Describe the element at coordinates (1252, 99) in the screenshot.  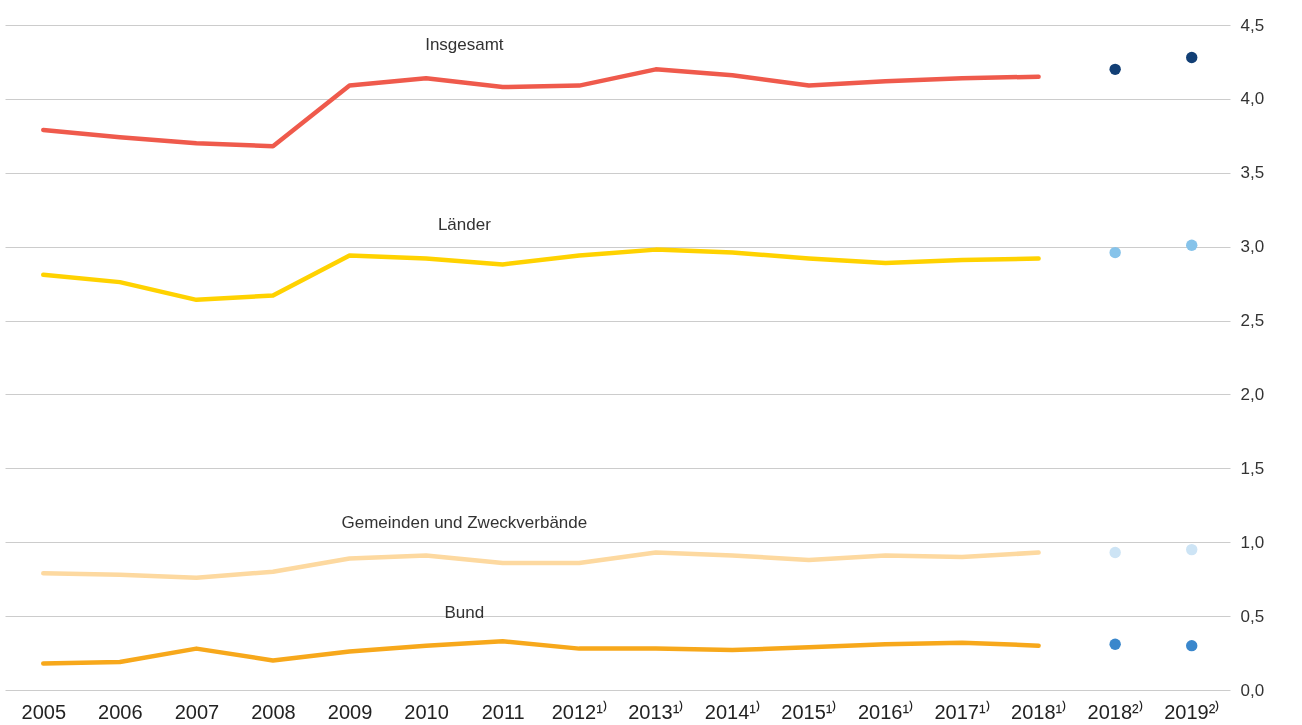
I see `y-tick-label: 4,0` at that location.